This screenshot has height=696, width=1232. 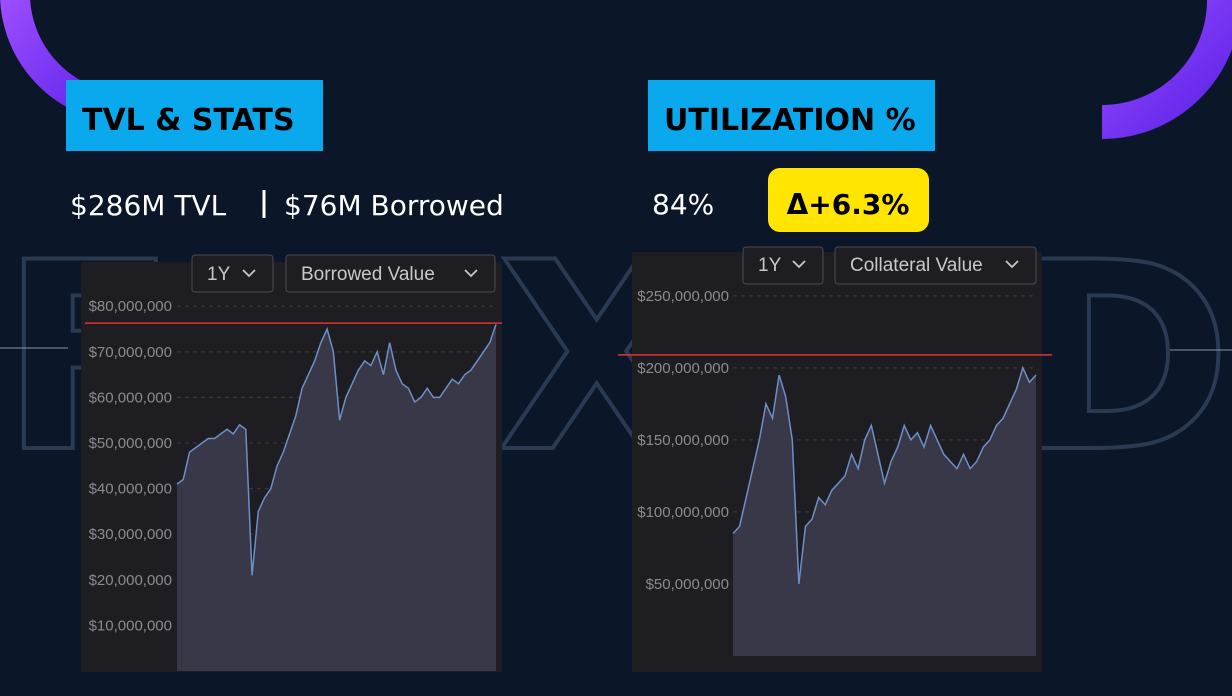 What do you see at coordinates (188, 120) in the screenshot?
I see `heading: TVL & STATS` at bounding box center [188, 120].